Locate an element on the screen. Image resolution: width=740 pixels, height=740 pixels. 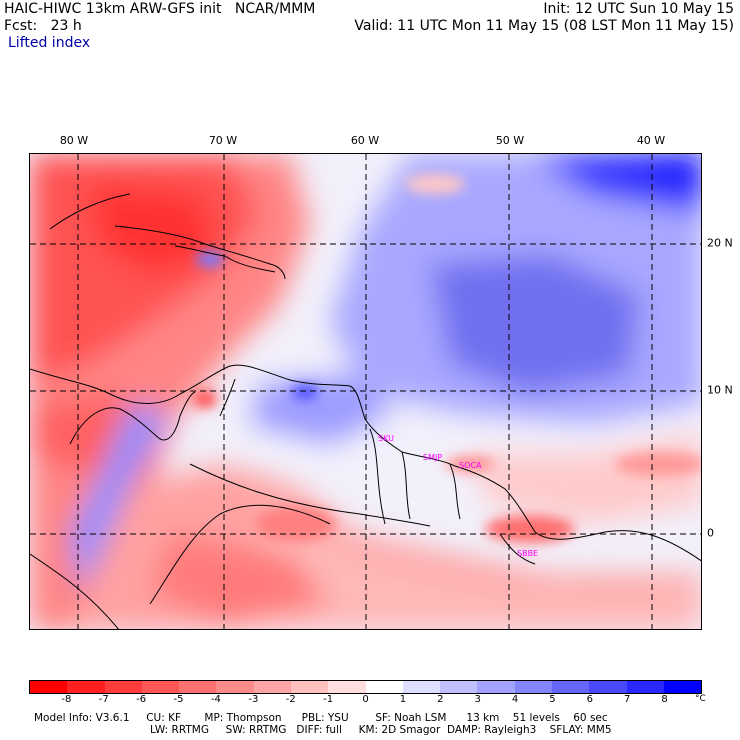
station-soca: SOCA is located at coordinates (470, 465).